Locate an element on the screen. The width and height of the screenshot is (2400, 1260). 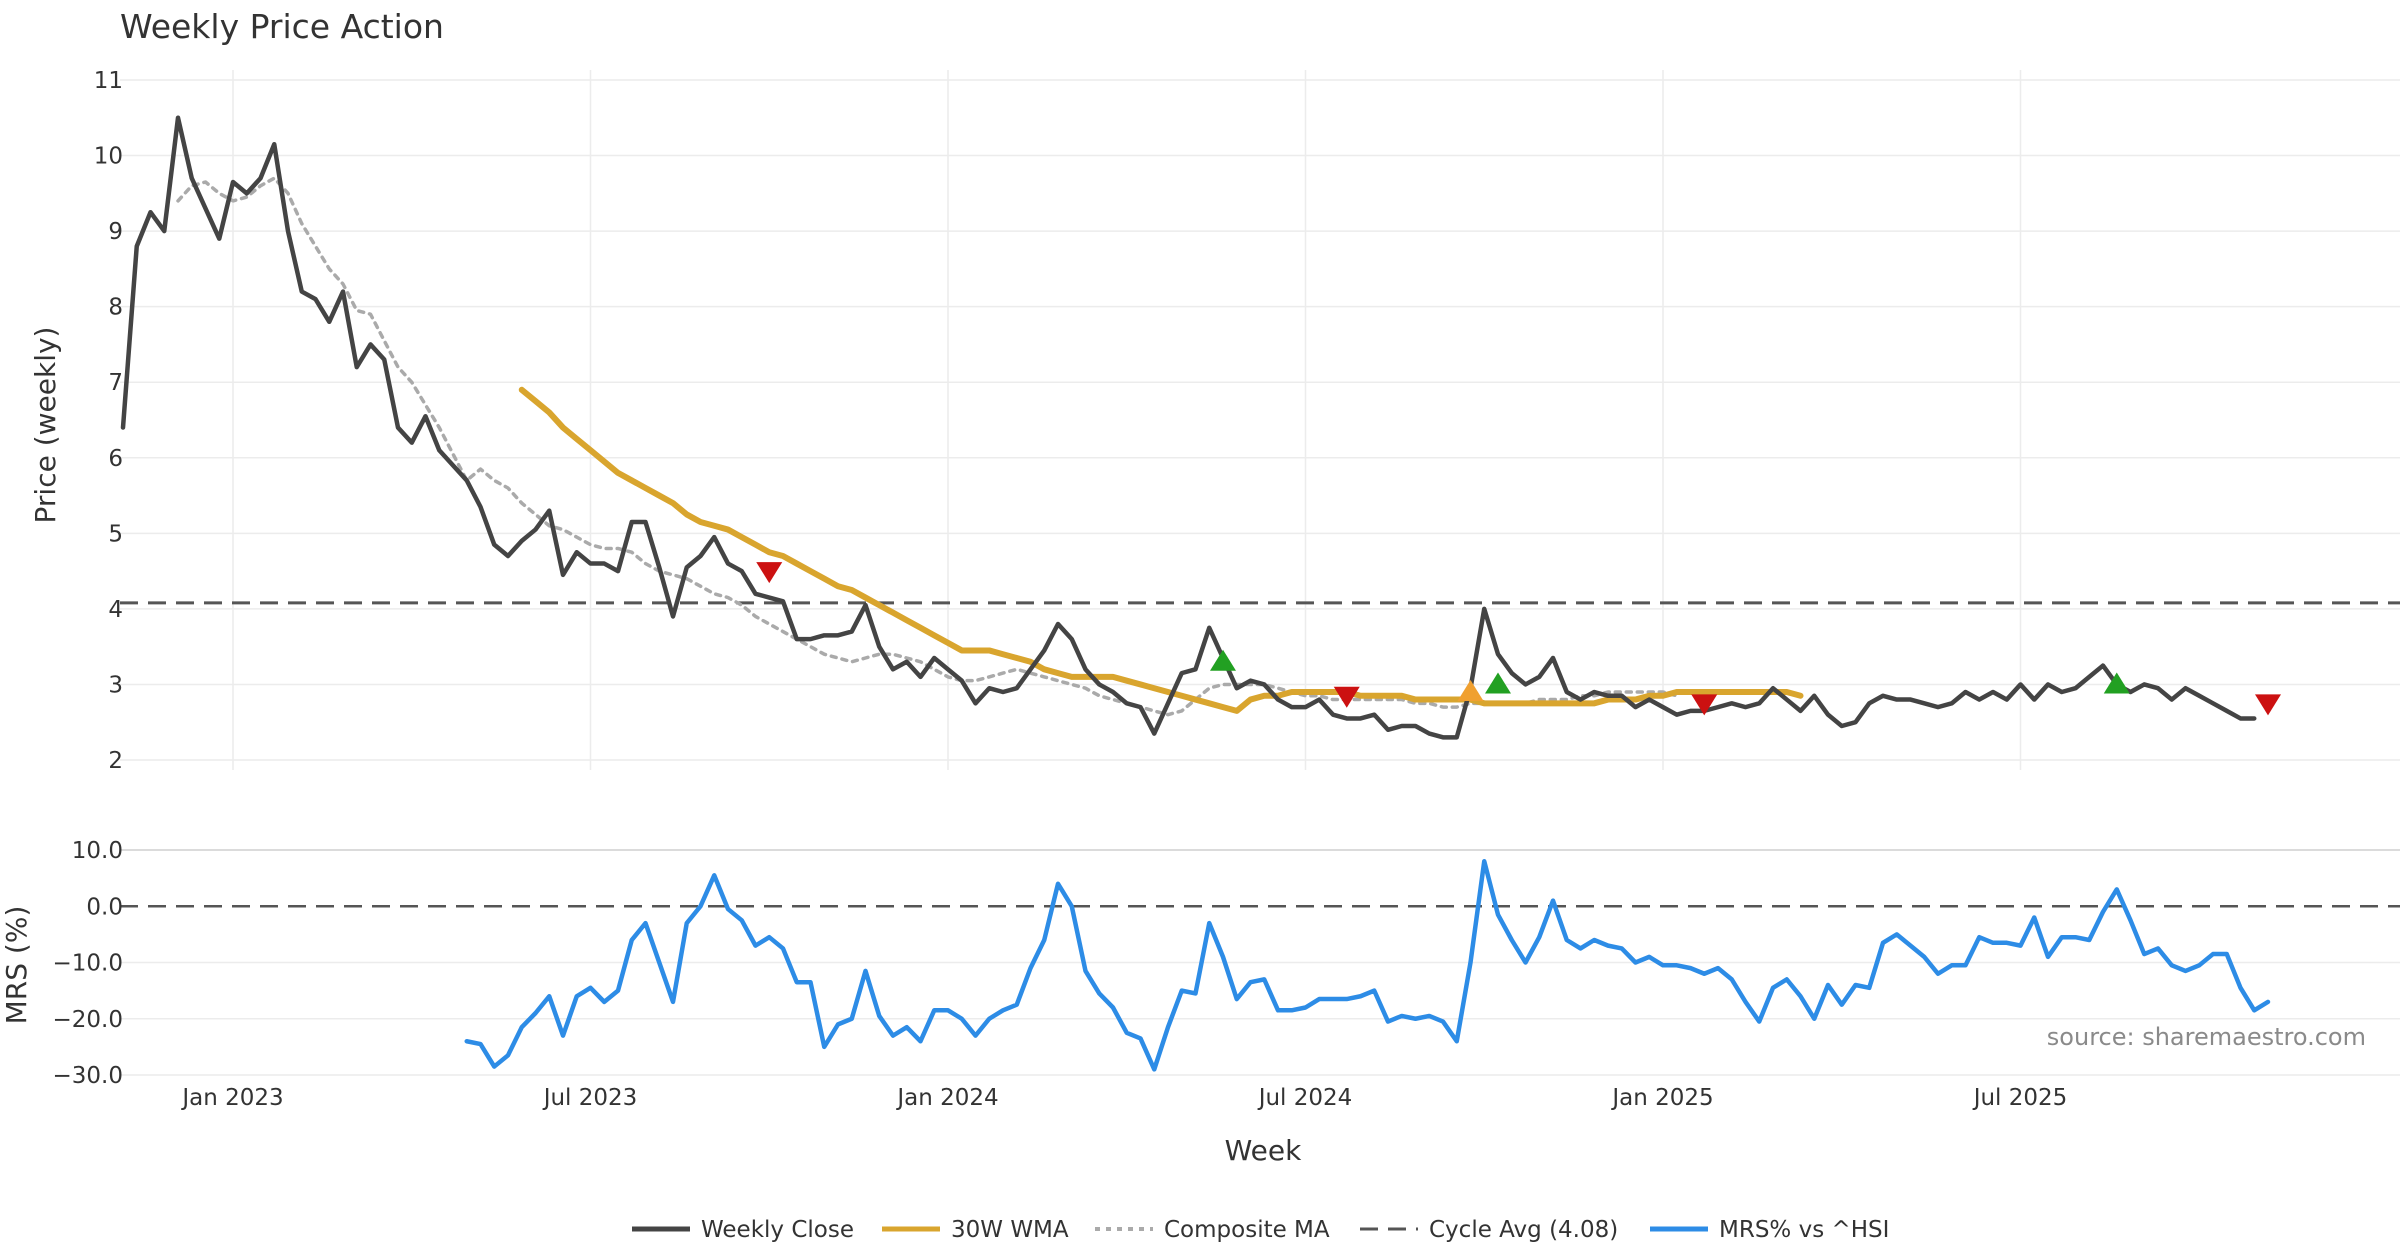
price-y-axis: 2 3 4 5 6 7 8 9 10 11 is located at coordinates (108, 421).